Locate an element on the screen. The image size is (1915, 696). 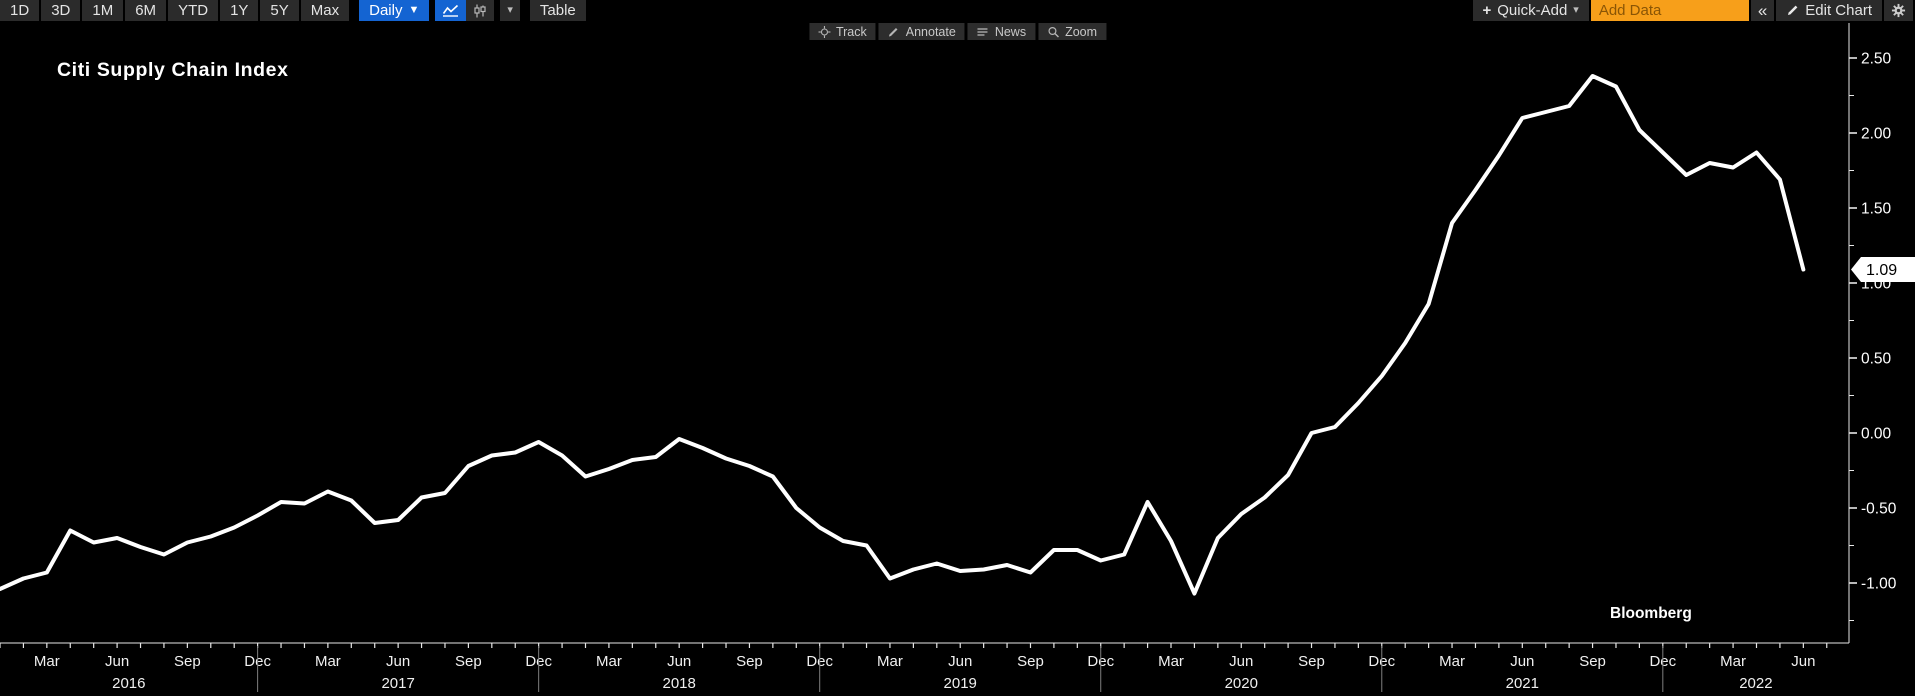
line-chart-type-button is located at coordinates (451, 10).